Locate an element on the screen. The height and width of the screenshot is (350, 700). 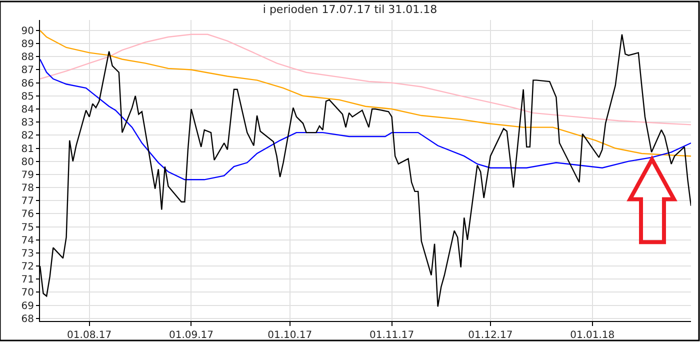
y-tick-label: 78 is located at coordinates (27, 188).